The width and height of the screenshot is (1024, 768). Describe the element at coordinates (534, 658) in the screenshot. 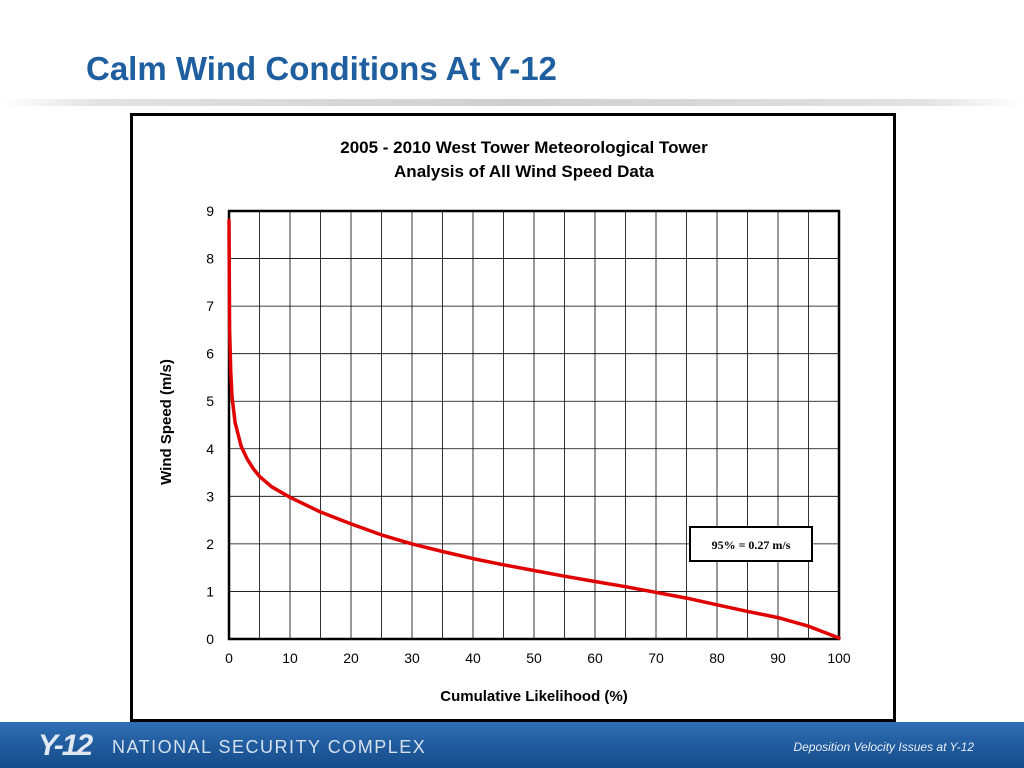

I see `x-tick-label: 50` at that location.